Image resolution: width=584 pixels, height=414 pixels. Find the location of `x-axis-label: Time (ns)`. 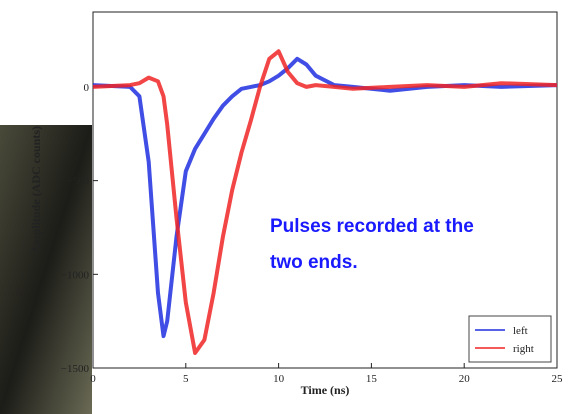

x-axis-label: Time (ns) is located at coordinates (325, 390).